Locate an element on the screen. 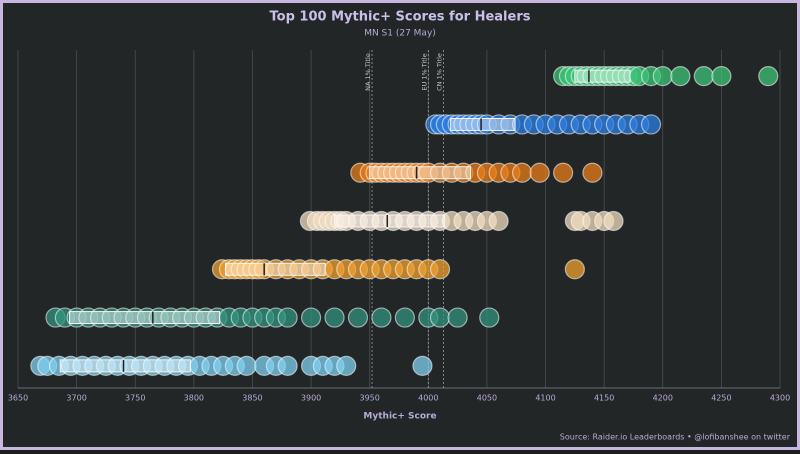 This screenshot has width=800, height=454. reference-label: NA 1% Title is located at coordinates (368, 72).